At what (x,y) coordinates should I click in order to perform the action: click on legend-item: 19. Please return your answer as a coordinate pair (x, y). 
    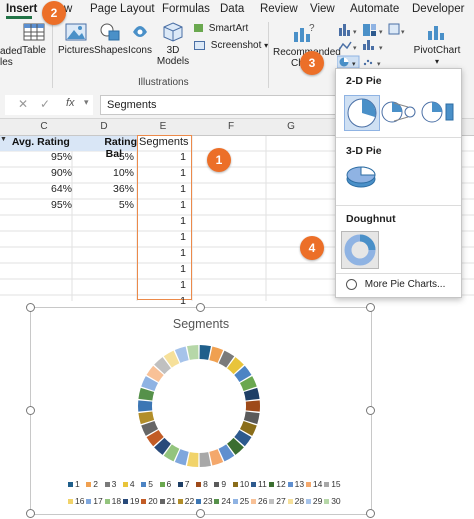
    Looking at the image, I should click on (130, 501).